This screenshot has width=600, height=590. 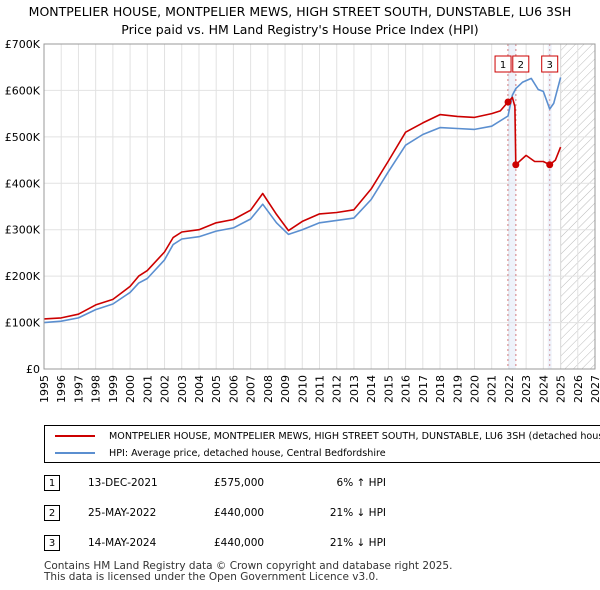 What do you see at coordinates (23, 276) in the screenshot?
I see `y-tick-label: £200K` at bounding box center [23, 276].